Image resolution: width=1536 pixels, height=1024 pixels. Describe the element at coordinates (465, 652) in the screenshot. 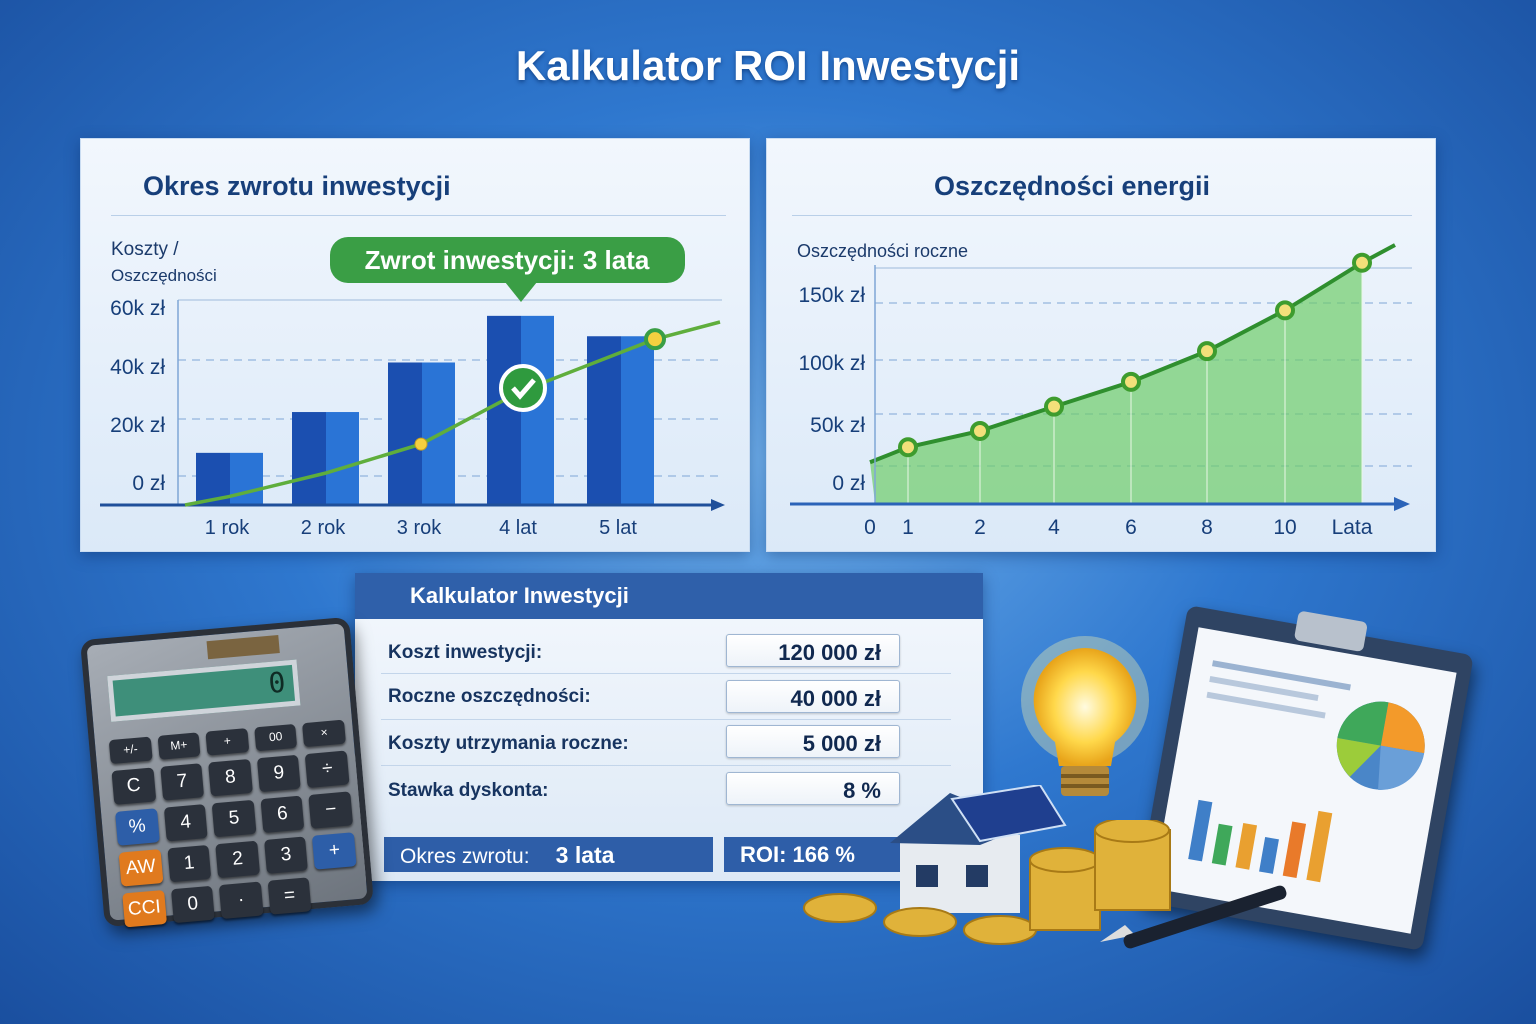

I see `row-label-cost: Koszt inwestycji:` at that location.